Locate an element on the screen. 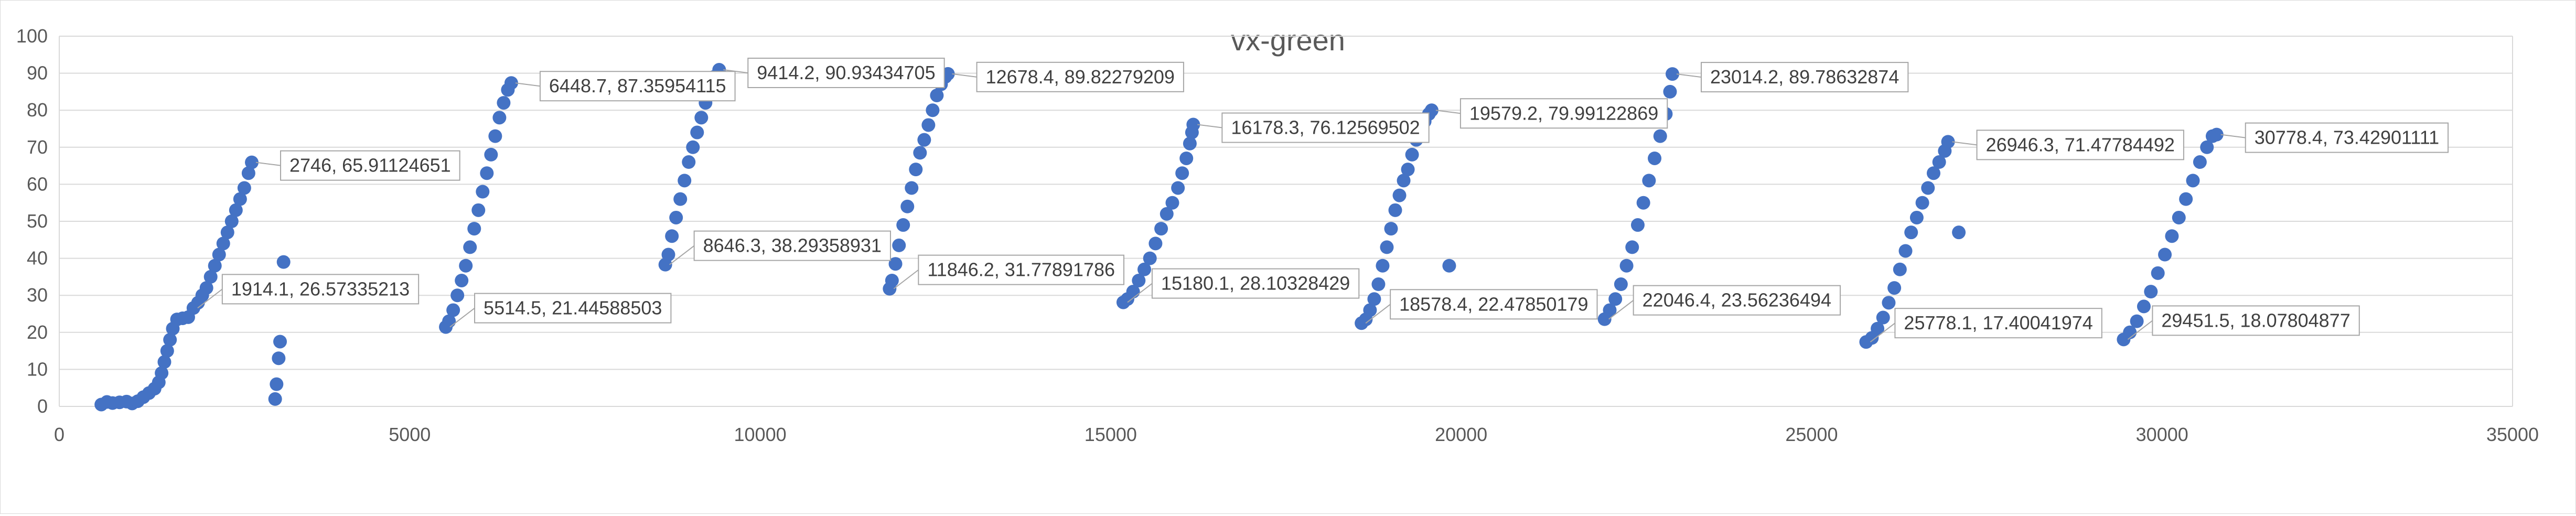 The image size is (2576, 516). data-label-text: 26946.3, 71.47784492 is located at coordinates (2080, 144).